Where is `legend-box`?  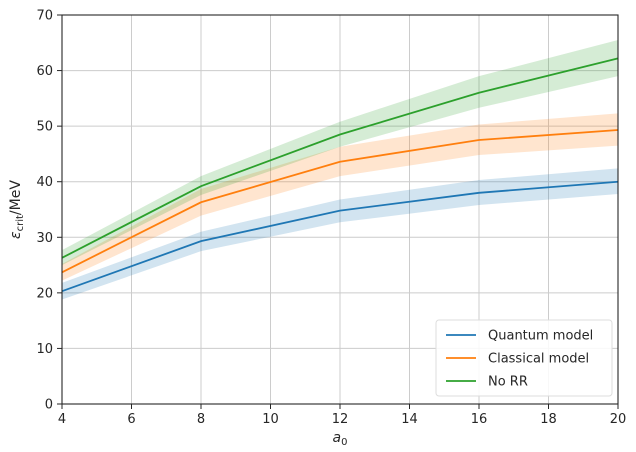
legend-box is located at coordinates (524, 358).